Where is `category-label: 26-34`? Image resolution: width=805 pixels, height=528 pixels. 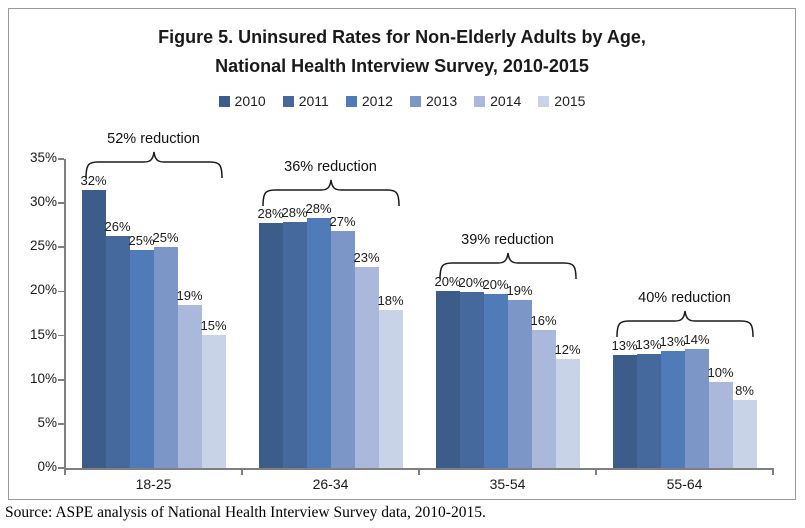 category-label: 26-34 is located at coordinates (330, 484).